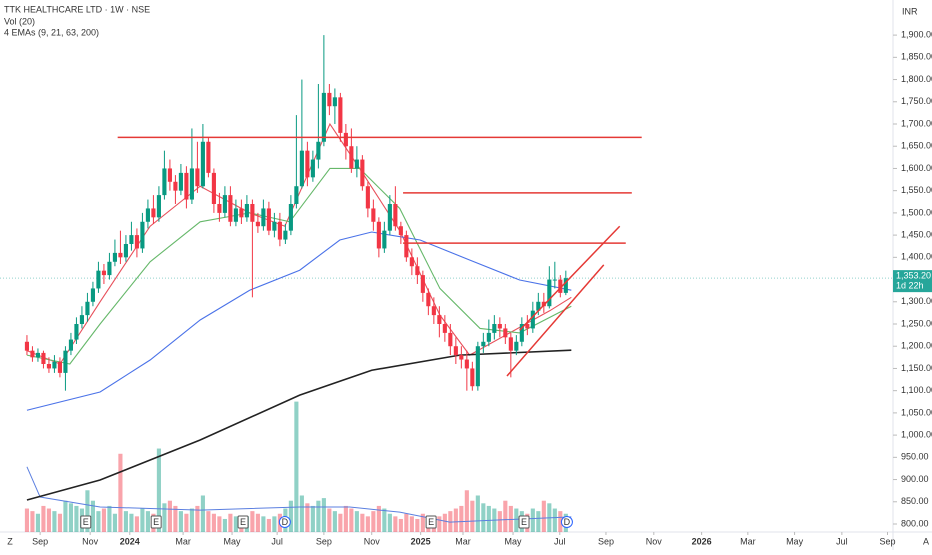  What do you see at coordinates (570, 278) in the screenshot?
I see `trend-line` at bounding box center [570, 278].